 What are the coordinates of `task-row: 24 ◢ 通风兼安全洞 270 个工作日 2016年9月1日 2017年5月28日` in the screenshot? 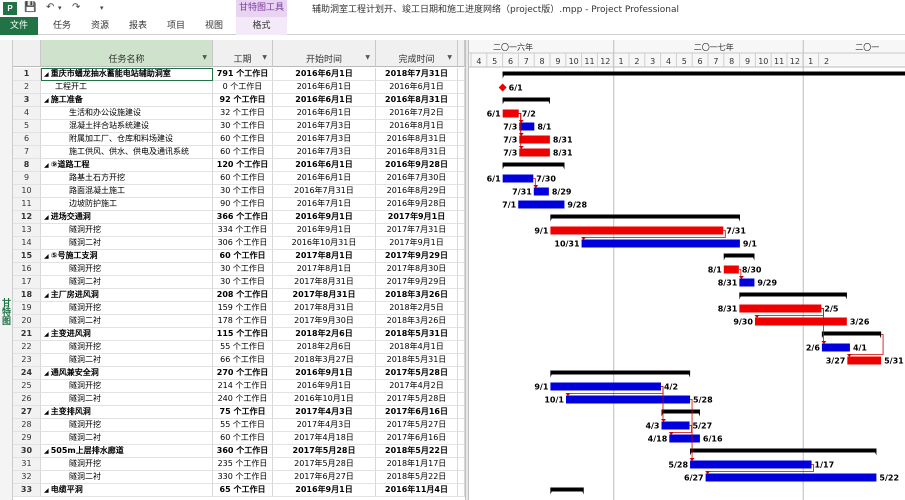 It's located at (239, 373).